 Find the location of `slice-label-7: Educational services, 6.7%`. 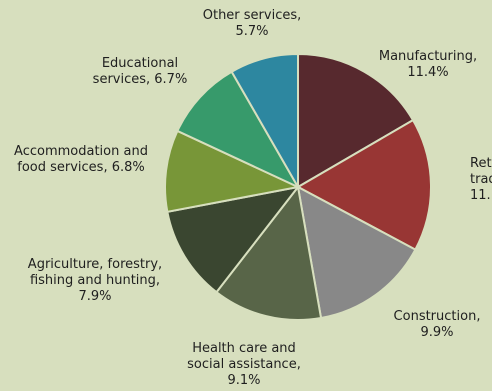

slice-label-7: Educational services, 6.7% is located at coordinates (140, 71).